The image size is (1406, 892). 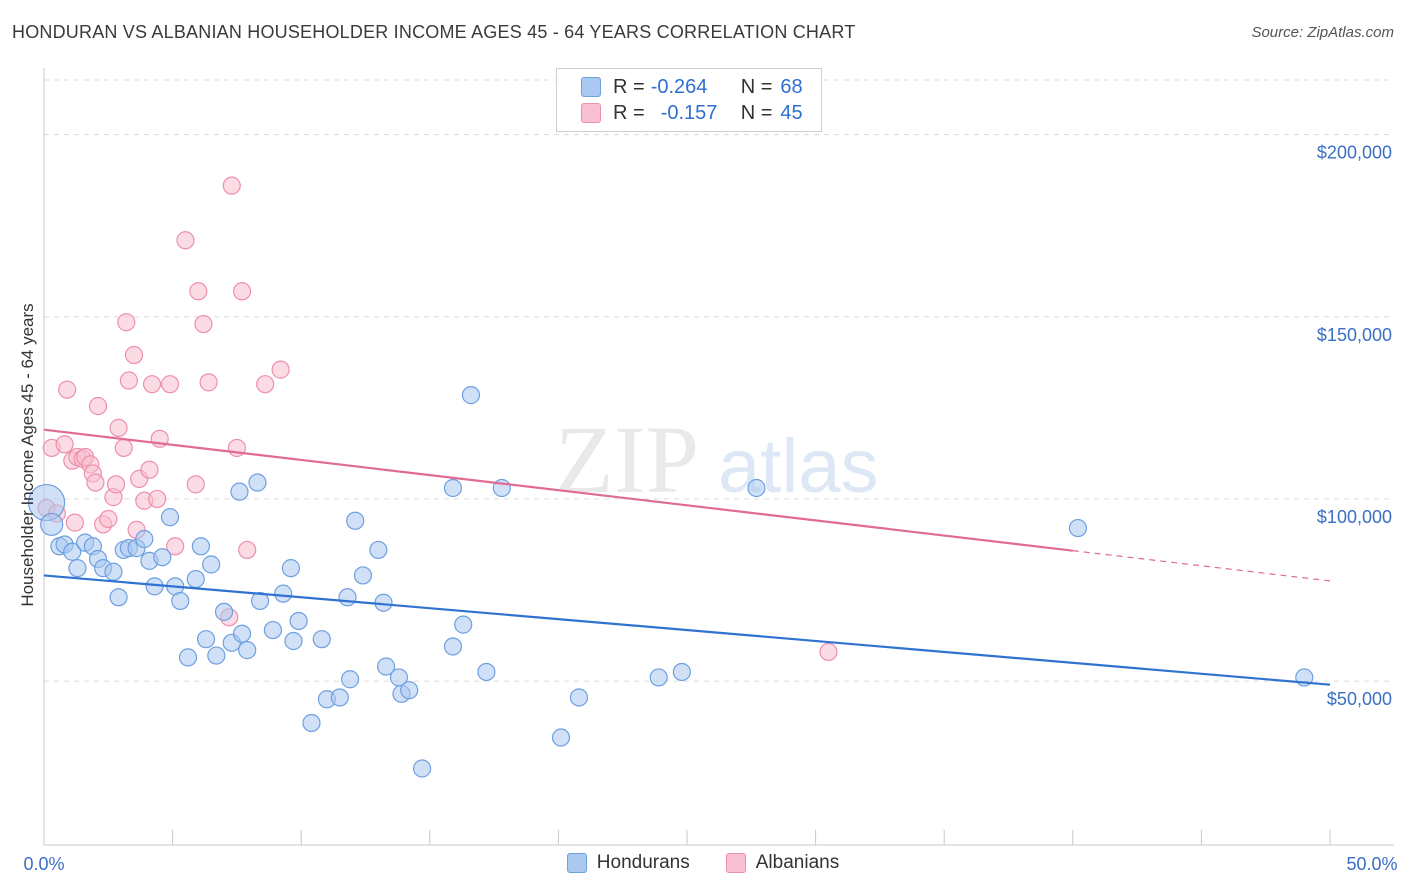 I want to click on legend-row-albanians: R = -0.157 N = 45, so click(x=692, y=113).